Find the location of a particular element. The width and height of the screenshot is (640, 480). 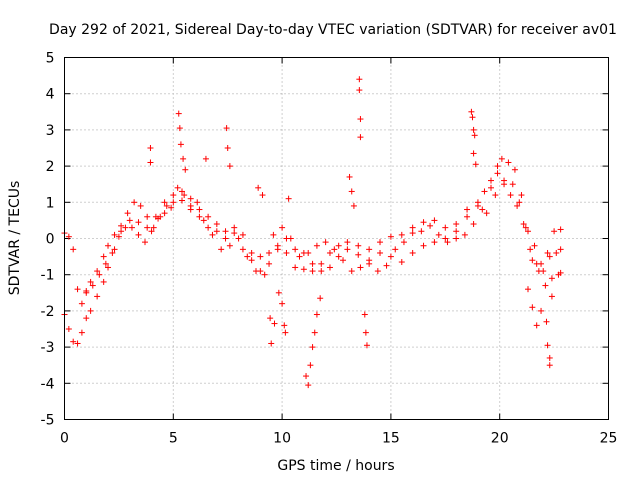

y-tick-label: 1 is located at coordinates (50, 203).